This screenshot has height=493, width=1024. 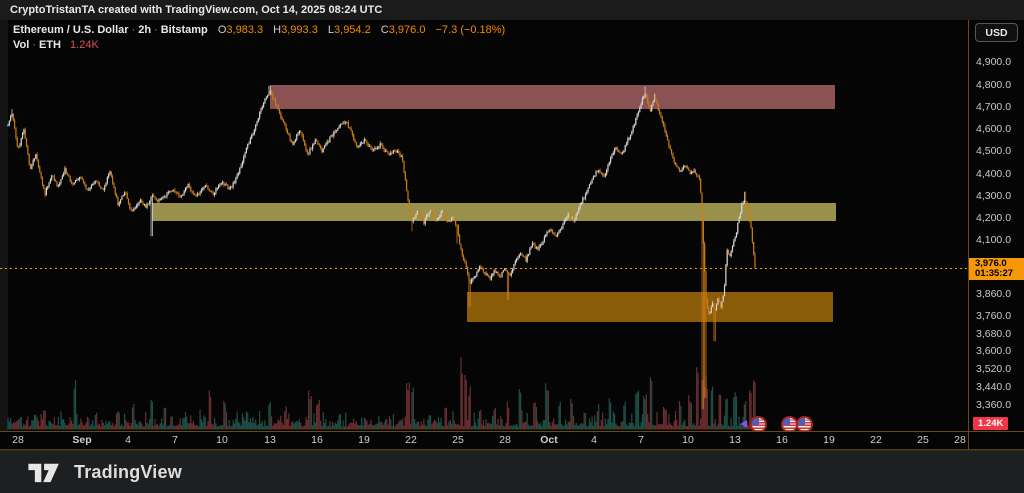 I want to click on price-tick: 4,600.0, so click(x=994, y=129).